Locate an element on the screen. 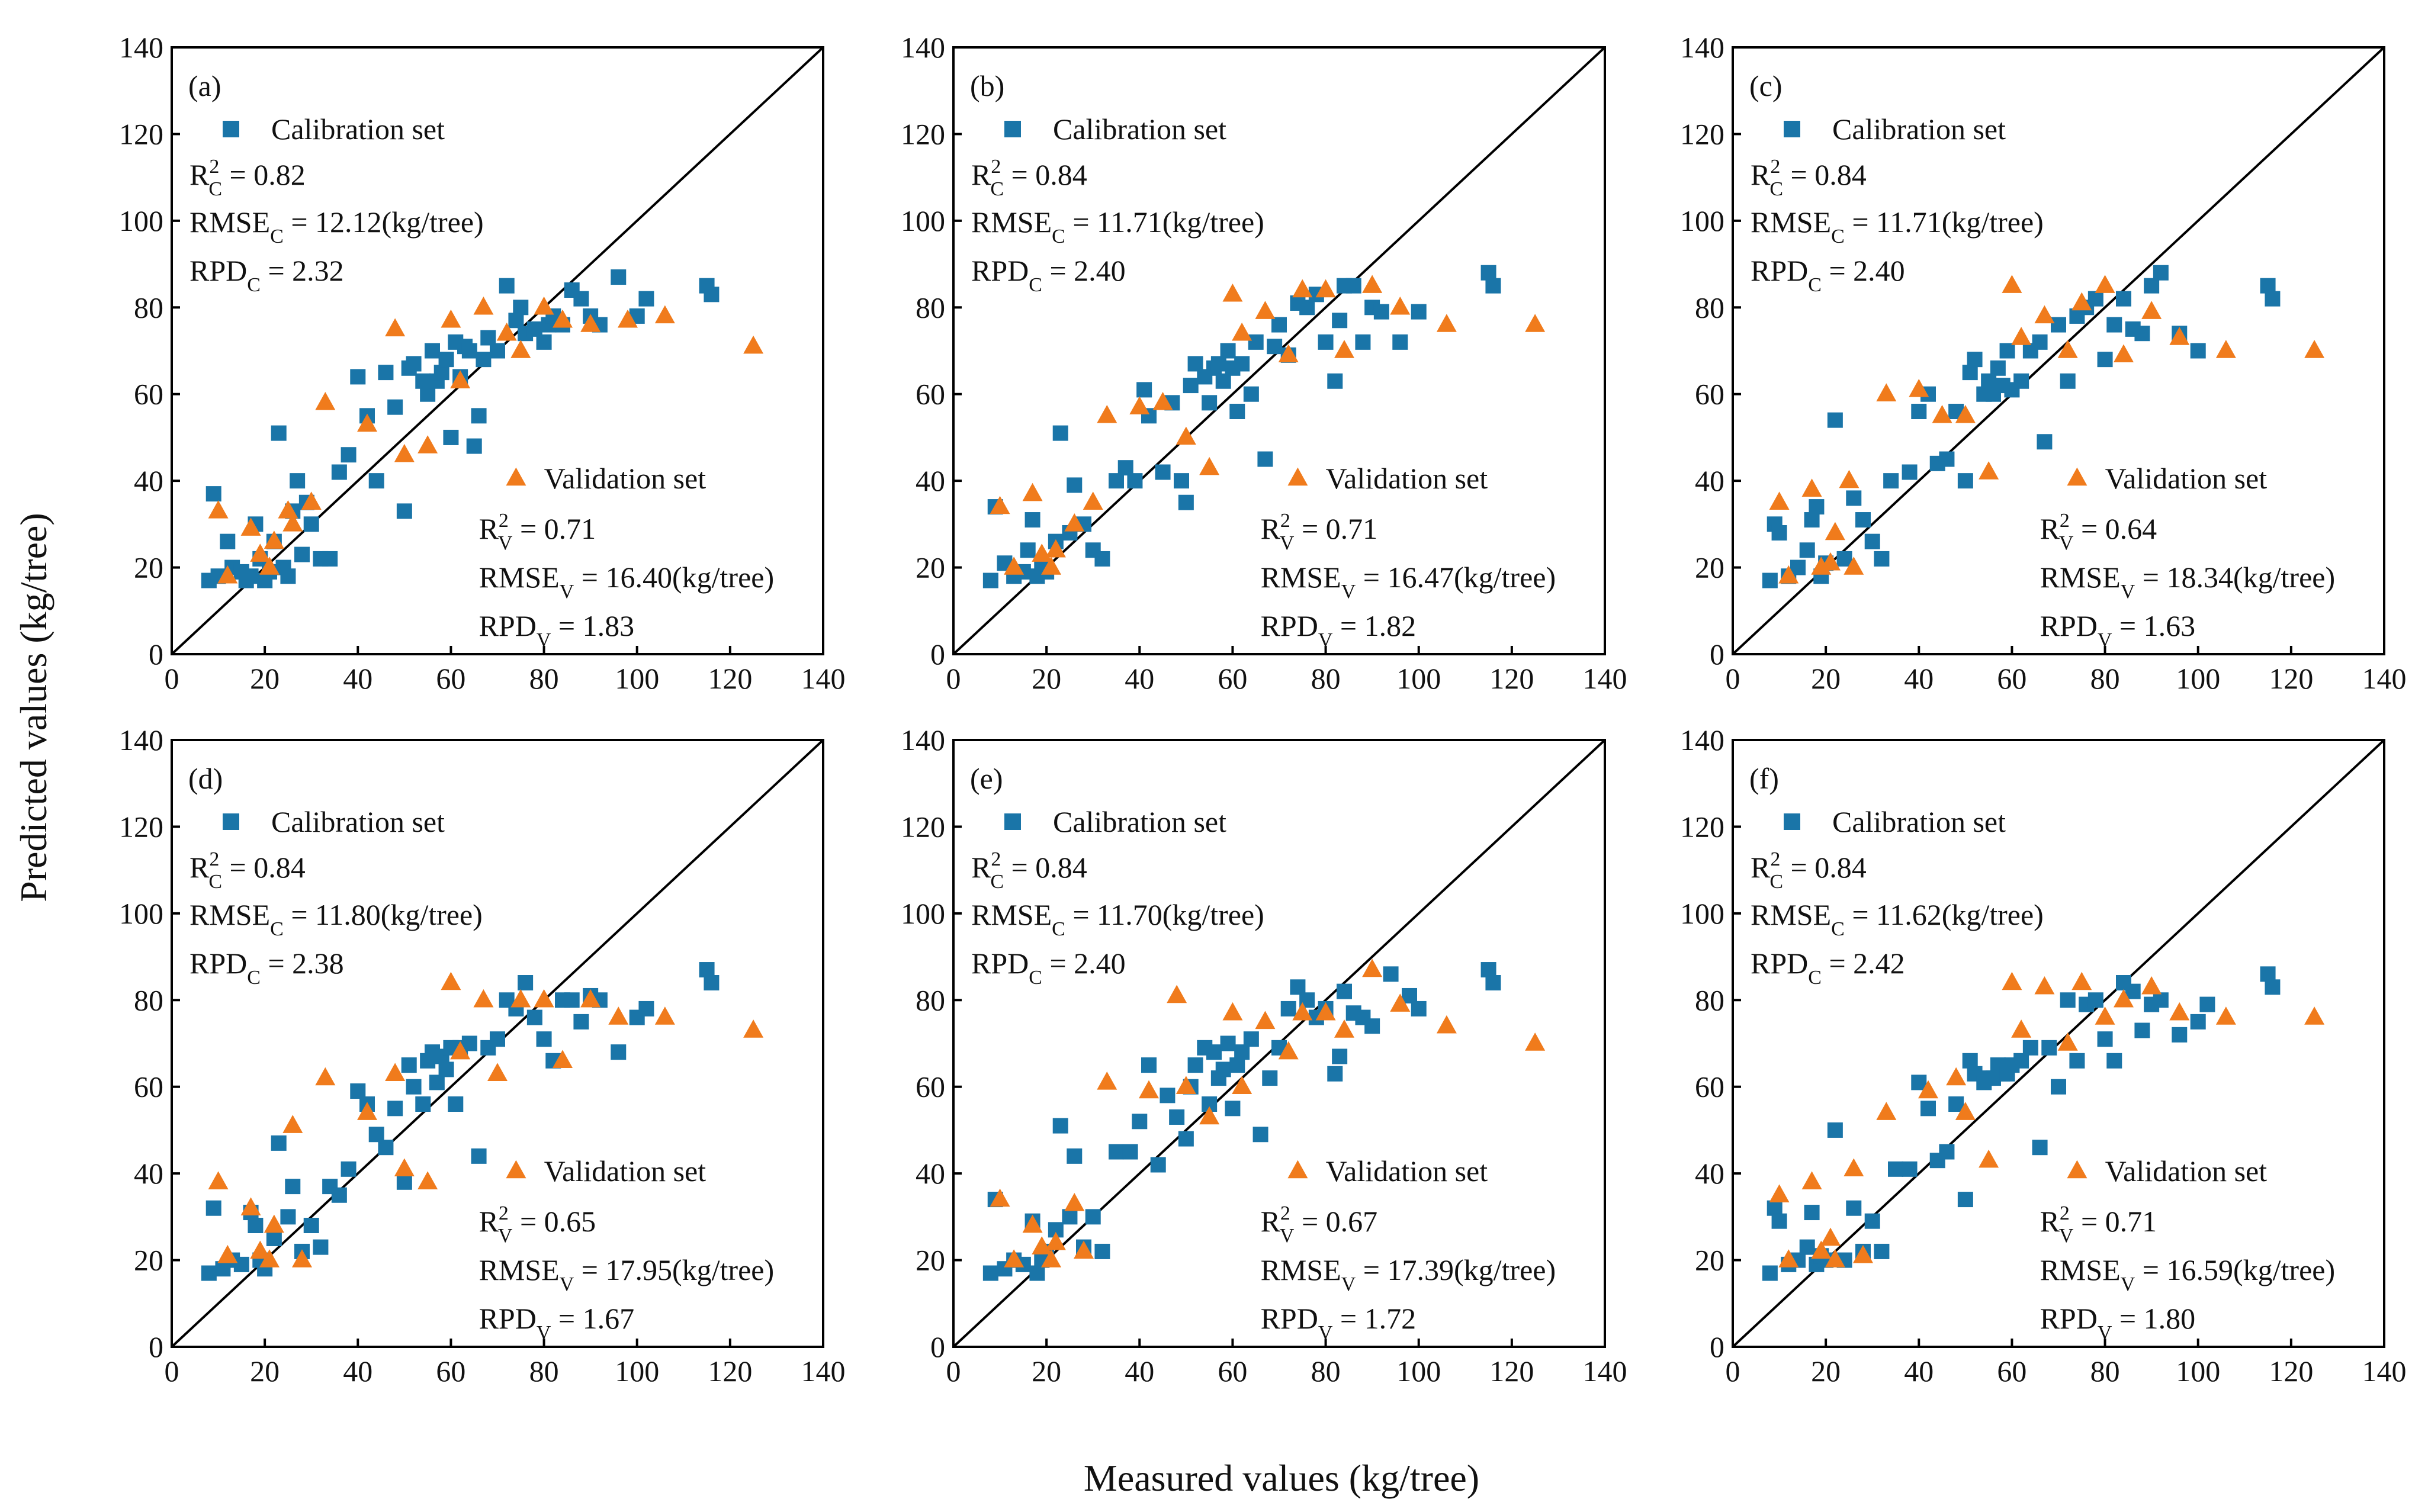 Image resolution: width=2428 pixels, height=1512 pixels. validation-r2-sub: V is located at coordinates (505, 1236).